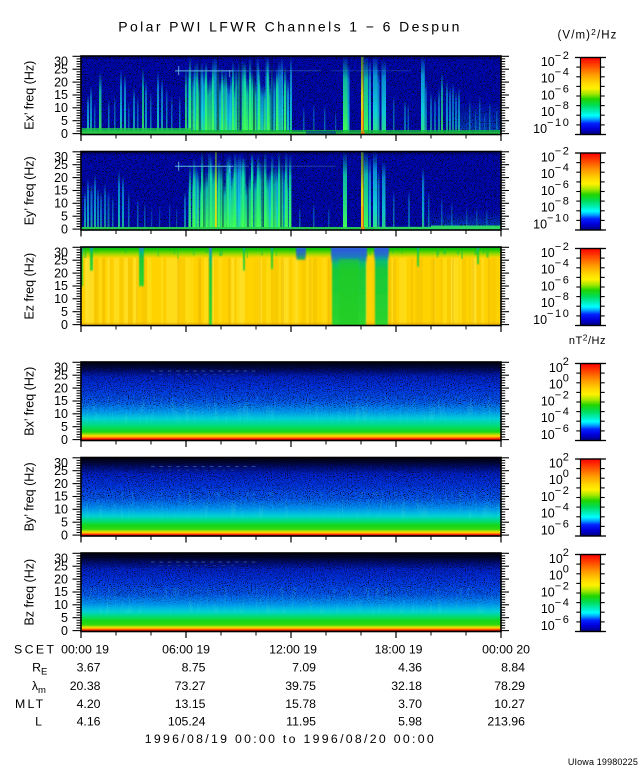  Describe the element at coordinates (186, 650) in the screenshot. I see `svg-text: 06:00 19` at that location.